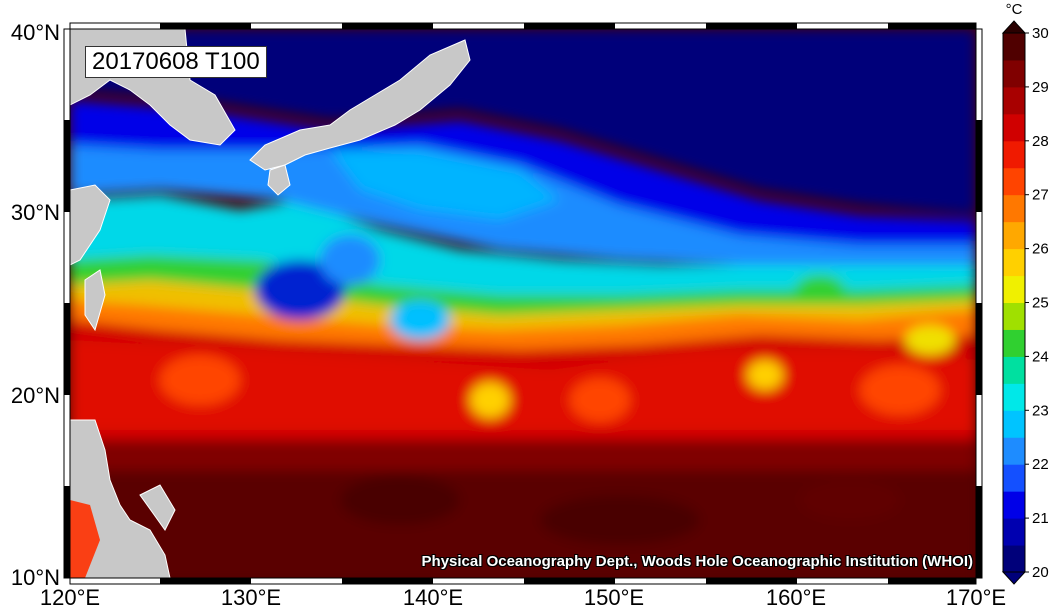 Image resolution: width=1061 pixels, height=610 pixels. I want to click on colorbar-tick-label: 22, so click(1040, 464).